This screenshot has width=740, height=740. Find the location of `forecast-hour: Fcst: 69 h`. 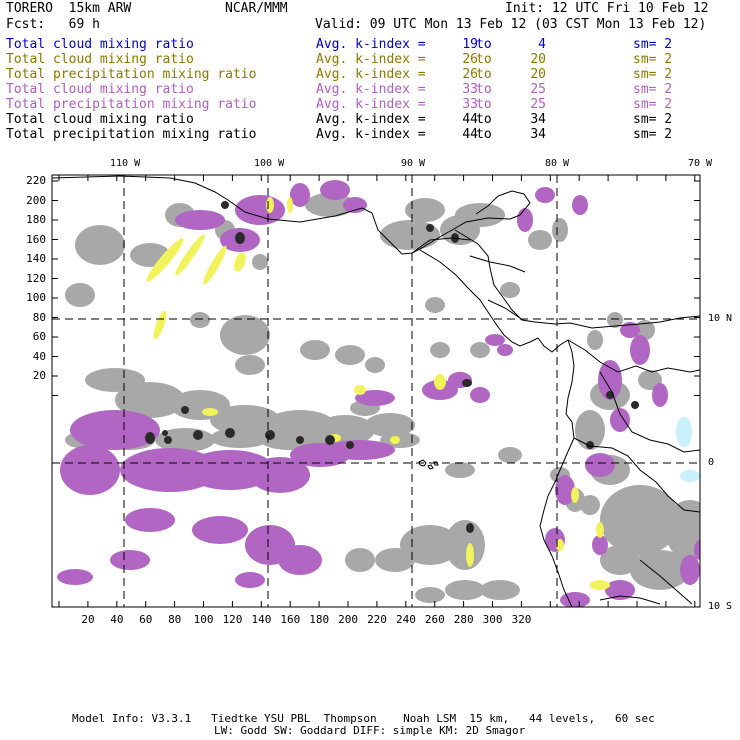

forecast-hour: Fcst: 69 h is located at coordinates (53, 24).